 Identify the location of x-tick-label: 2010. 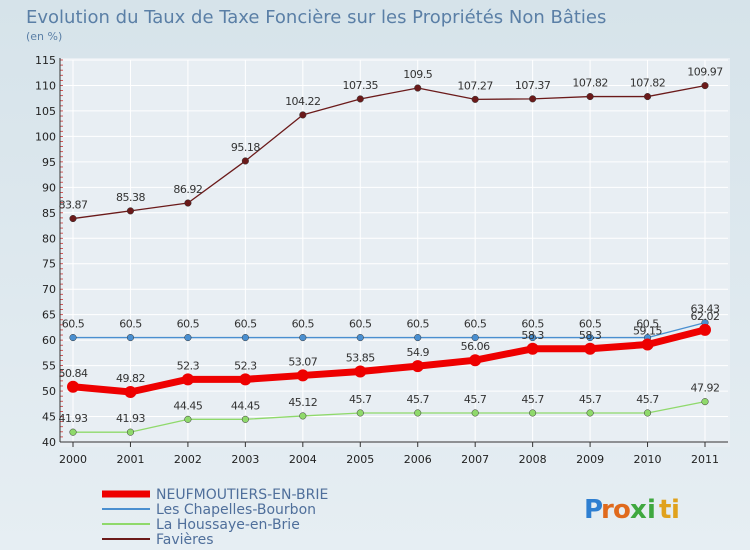
(648, 459).